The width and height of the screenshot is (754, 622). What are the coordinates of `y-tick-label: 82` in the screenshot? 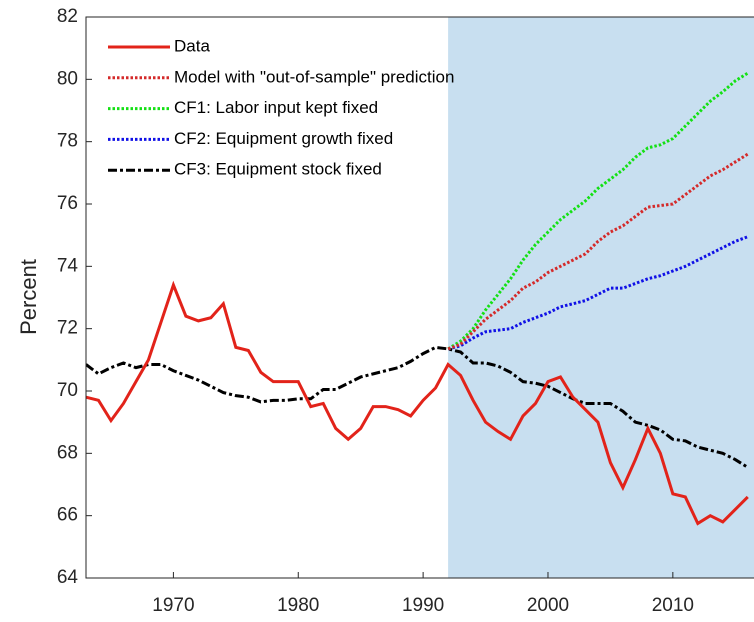 It's located at (67, 16).